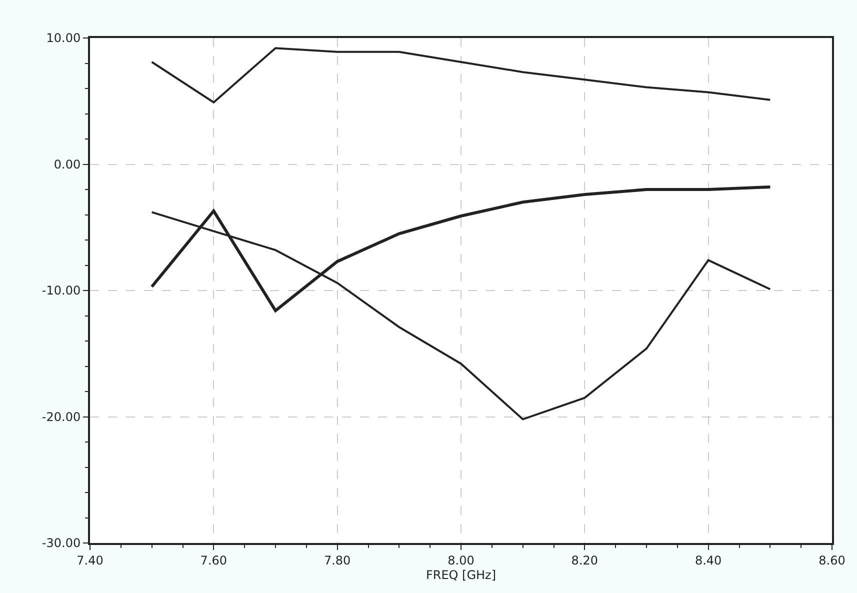 Image resolution: width=857 pixels, height=593 pixels. I want to click on x-tick-label: 7.80, so click(337, 560).